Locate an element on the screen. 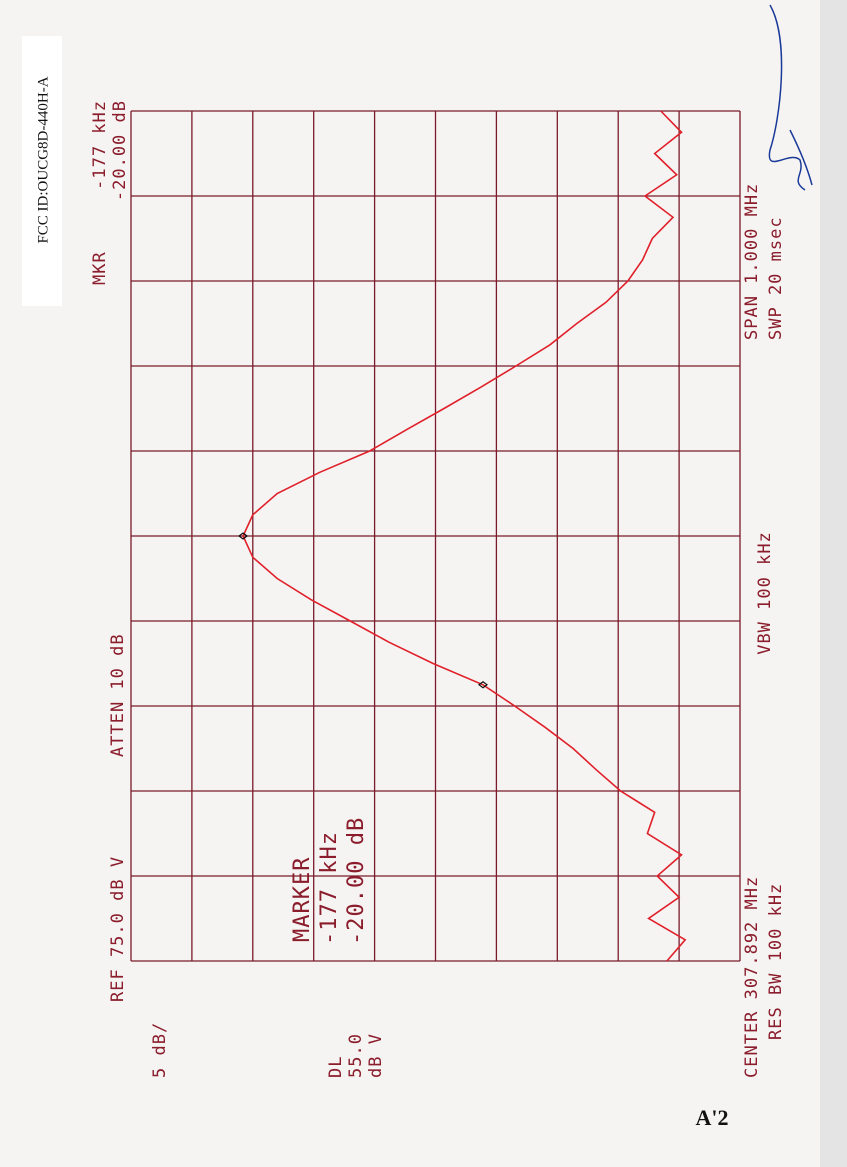  vbw: VBW 100 kHz is located at coordinates (765, 593).